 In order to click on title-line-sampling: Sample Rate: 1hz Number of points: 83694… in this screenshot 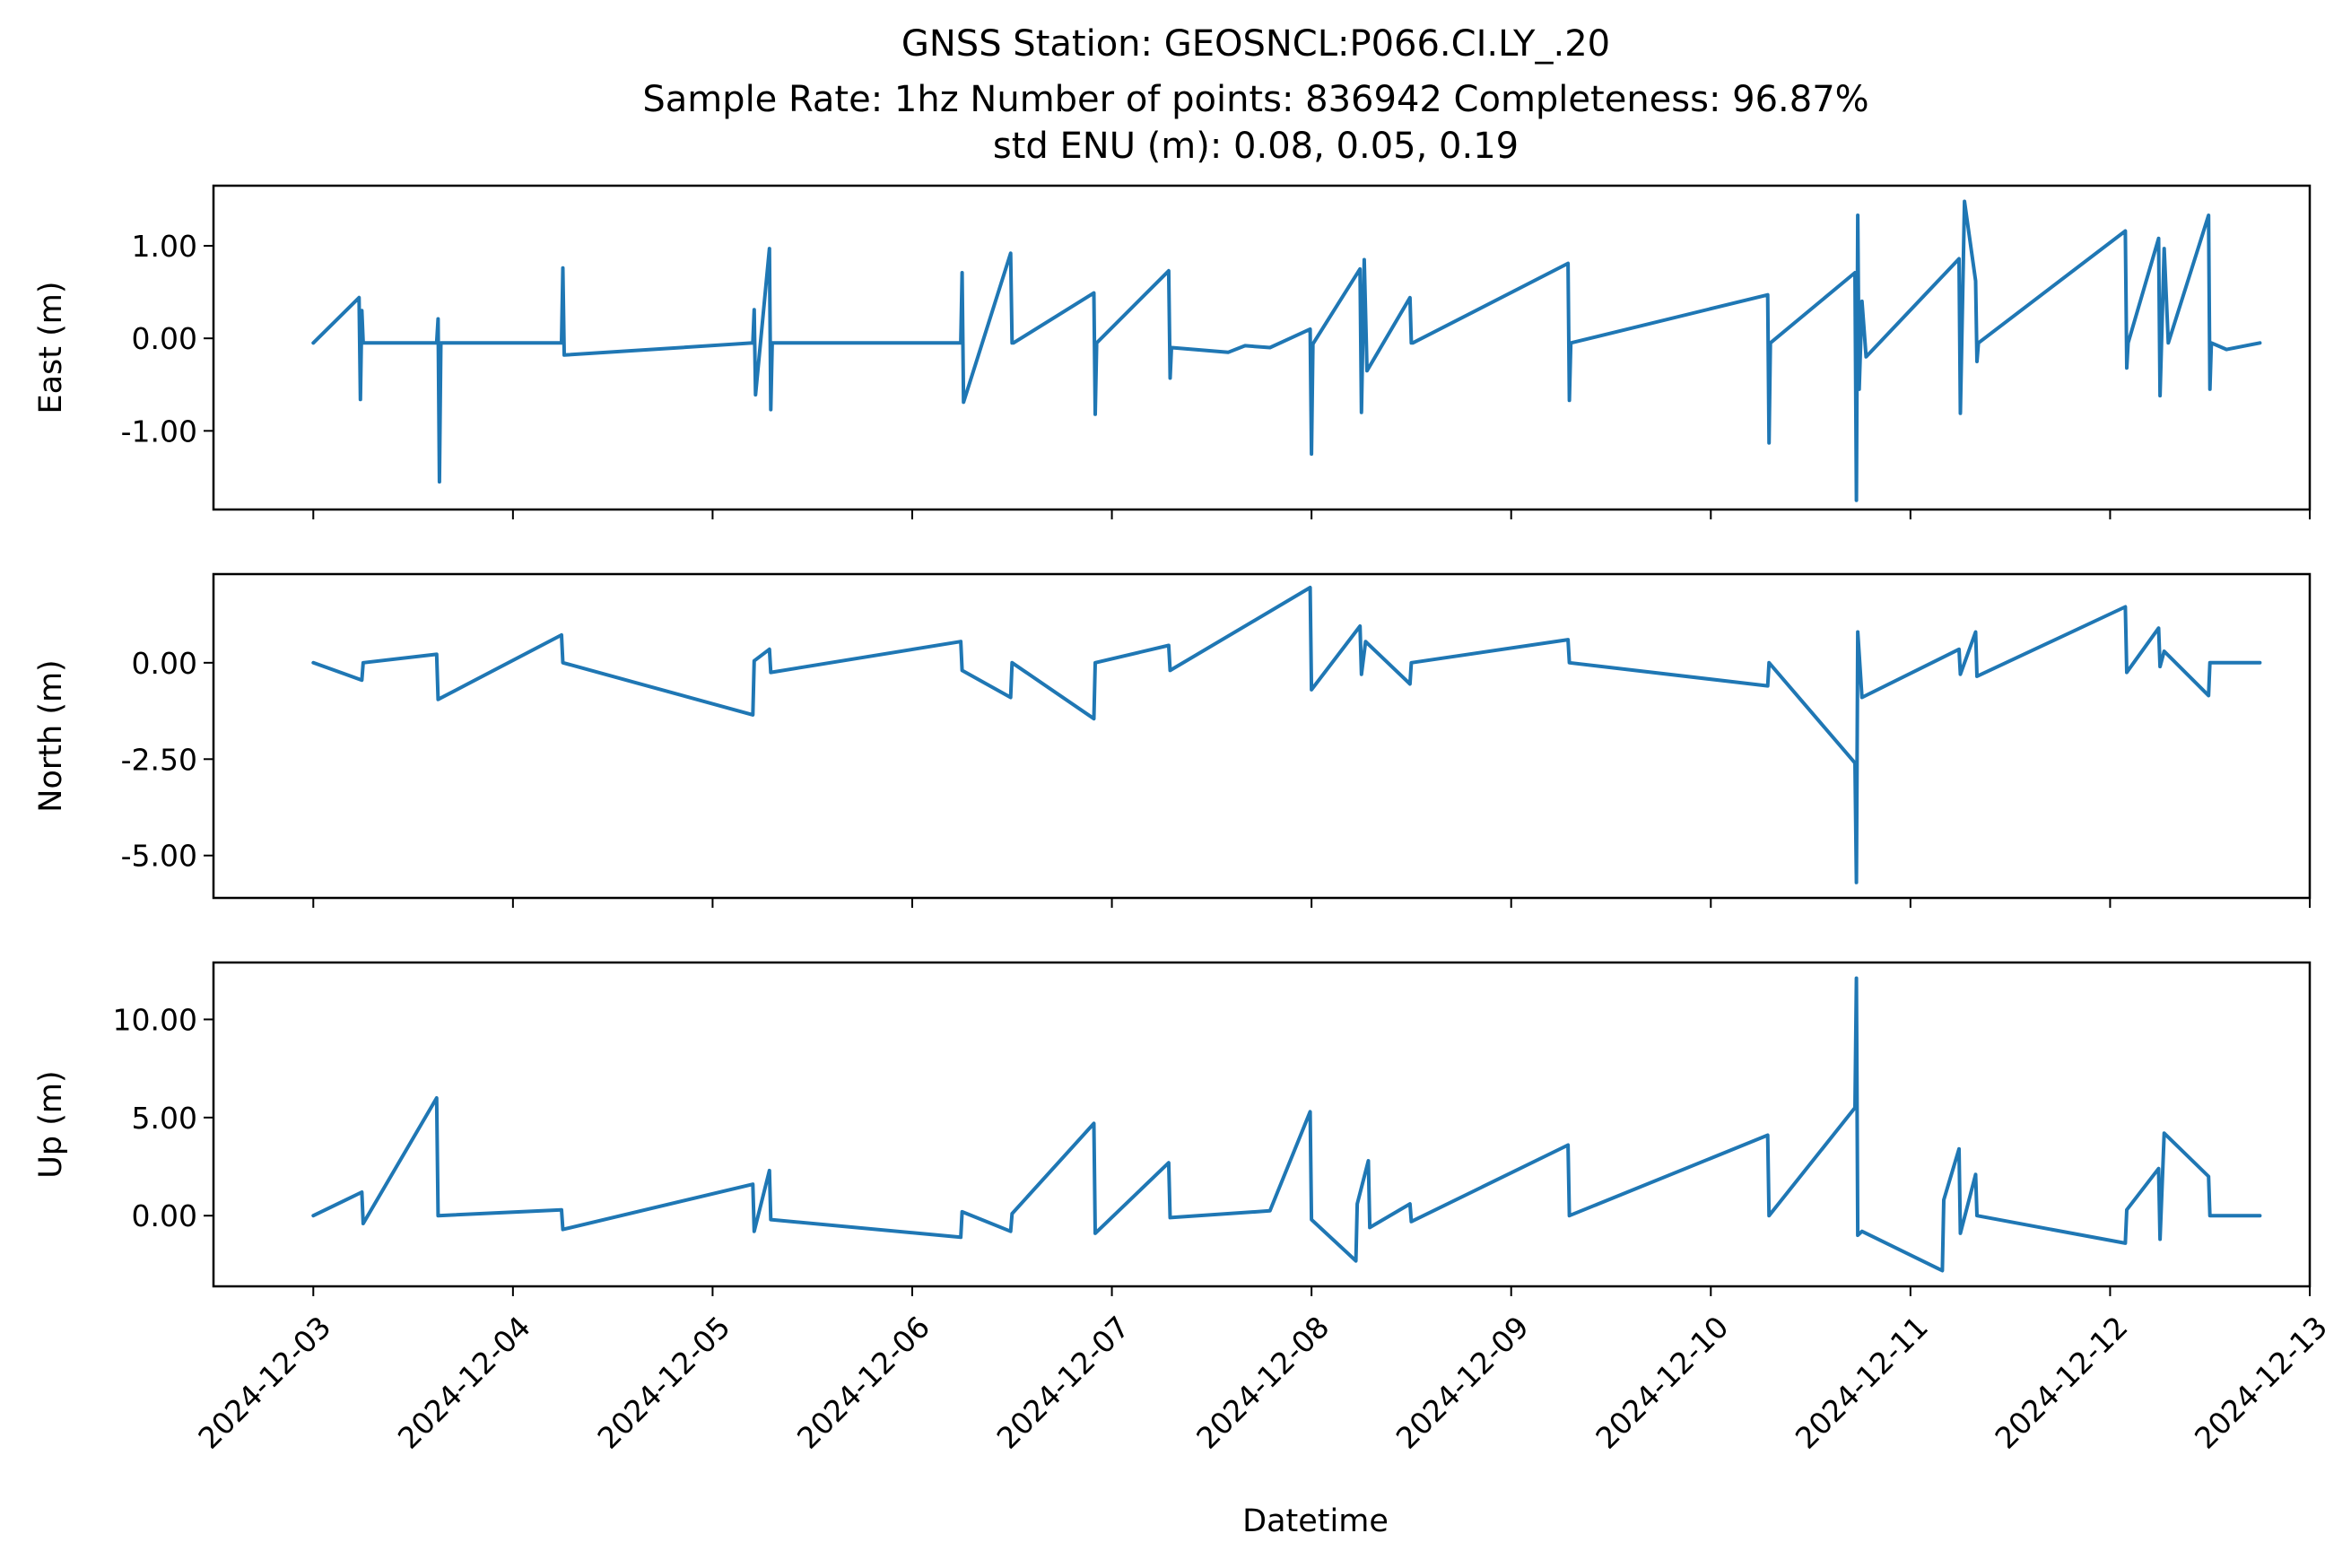, I will do `click(1255, 99)`.